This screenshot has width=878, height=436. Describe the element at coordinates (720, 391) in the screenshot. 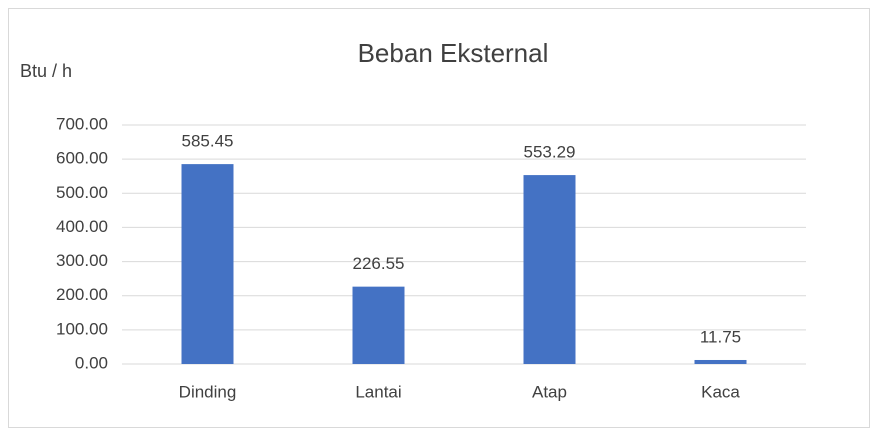

I see `x-tick-label: Kaca` at that location.